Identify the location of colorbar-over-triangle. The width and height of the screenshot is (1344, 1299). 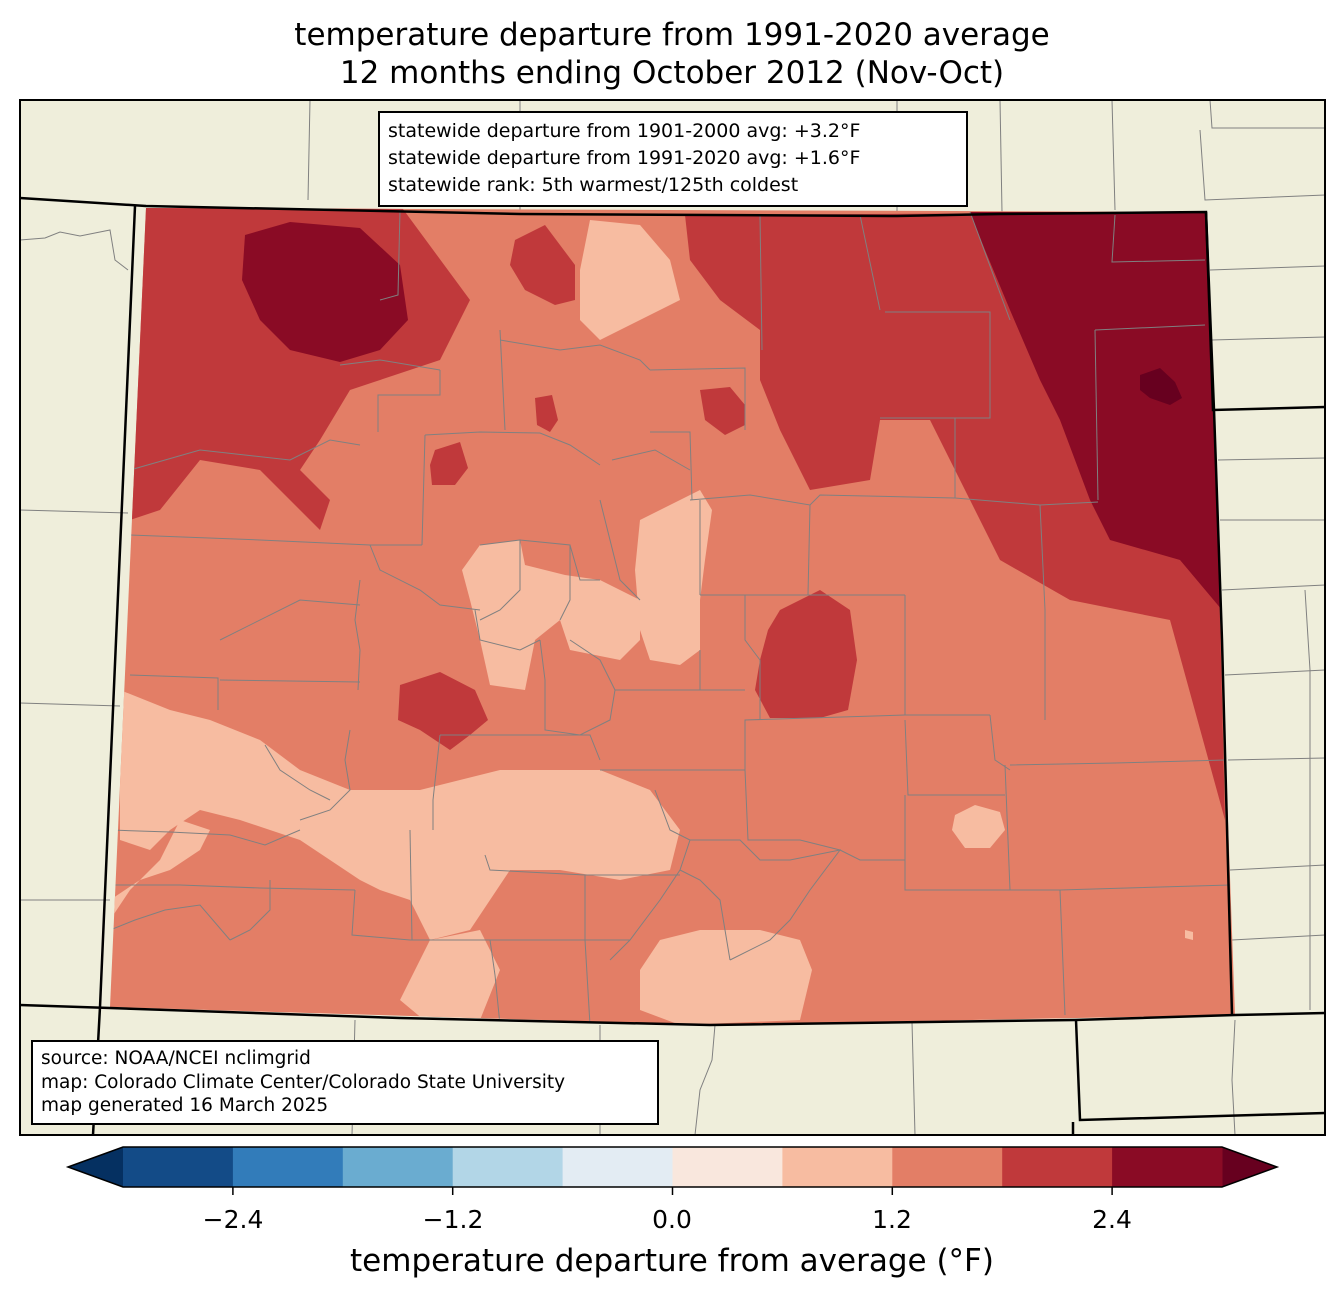
(1249, 1167).